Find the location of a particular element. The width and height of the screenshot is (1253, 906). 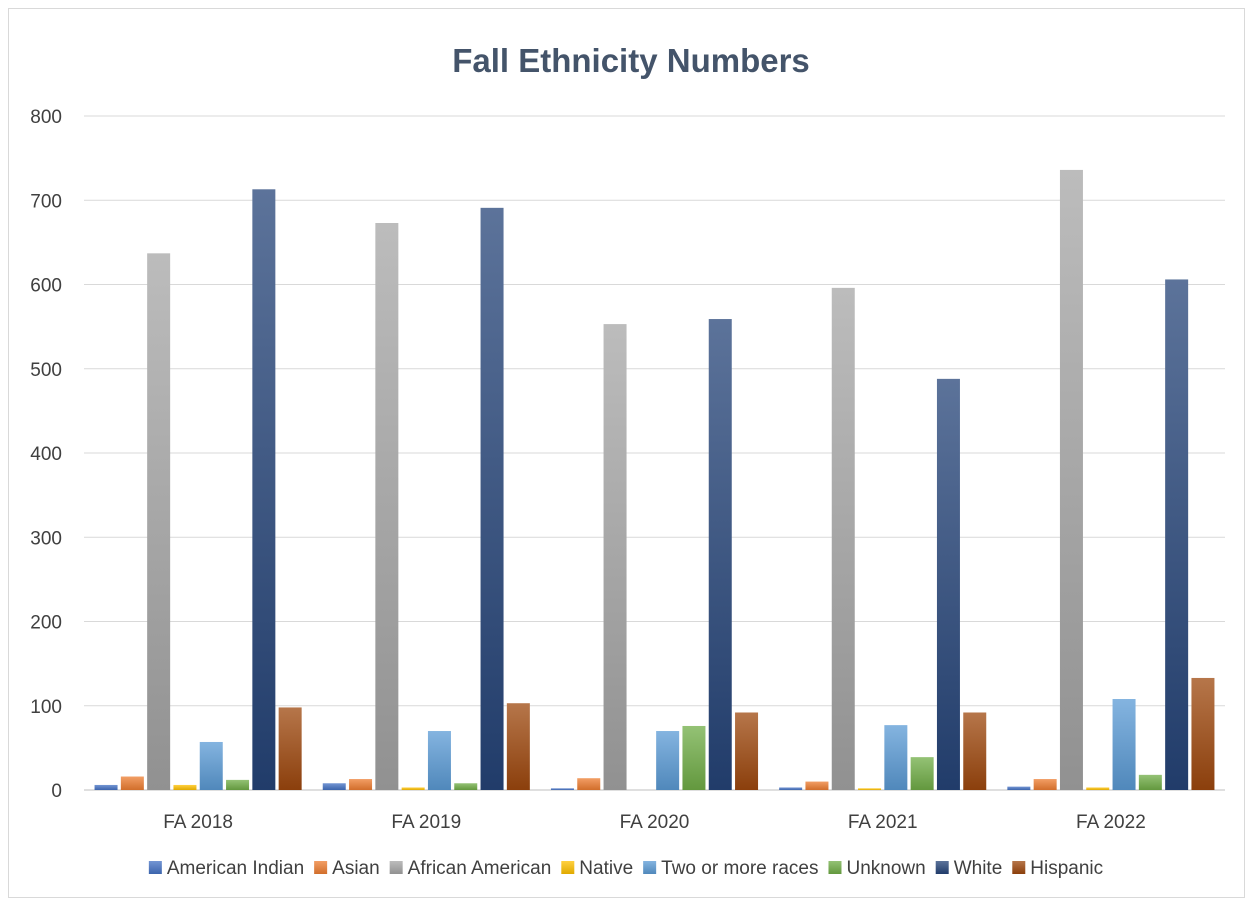

y-tick-label: 400 is located at coordinates (46, 454).